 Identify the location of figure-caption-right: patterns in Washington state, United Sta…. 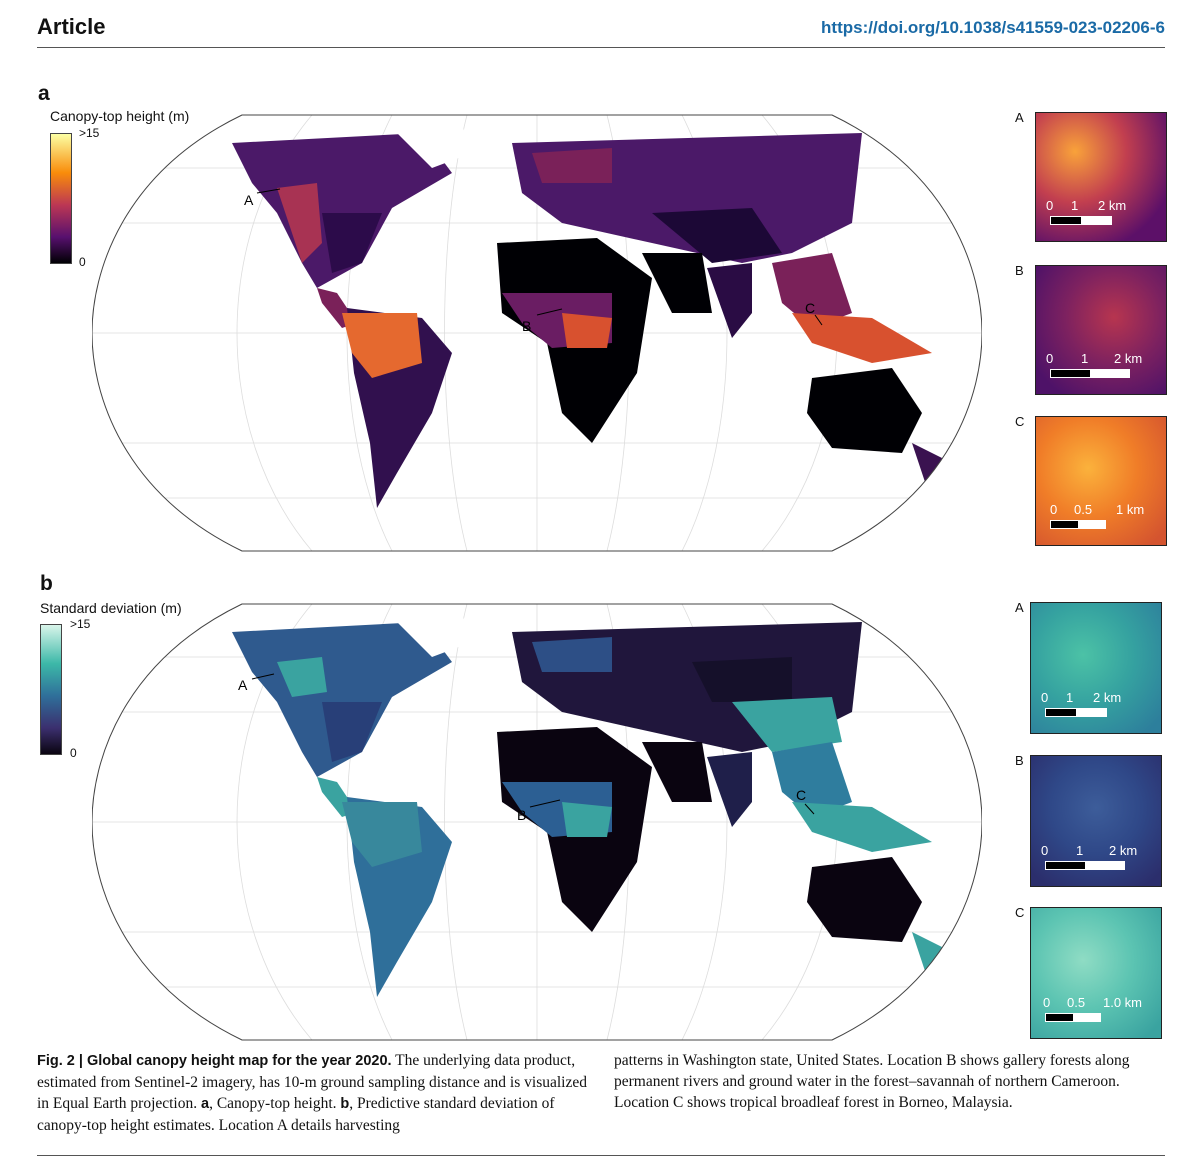
(872, 1081).